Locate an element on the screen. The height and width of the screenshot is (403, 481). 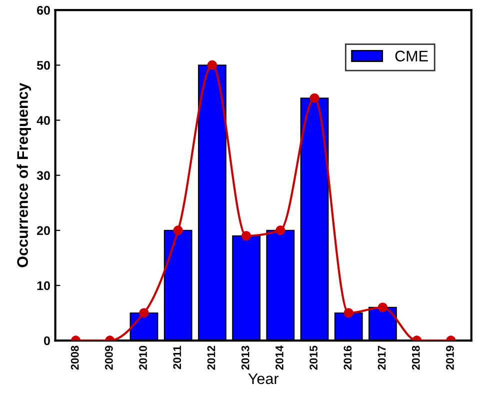
legend-label: CME is located at coordinates (411, 56).